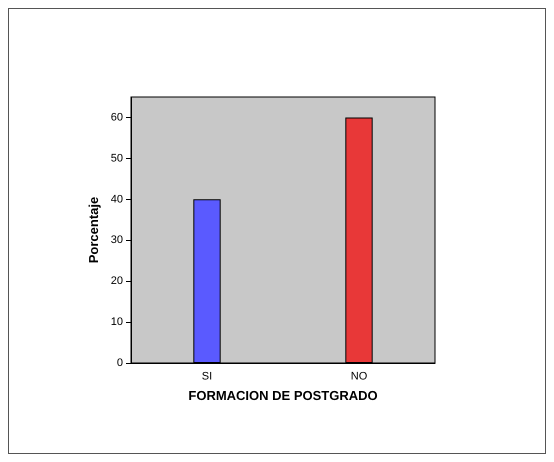  I want to click on x-tick-label: NO, so click(359, 376).